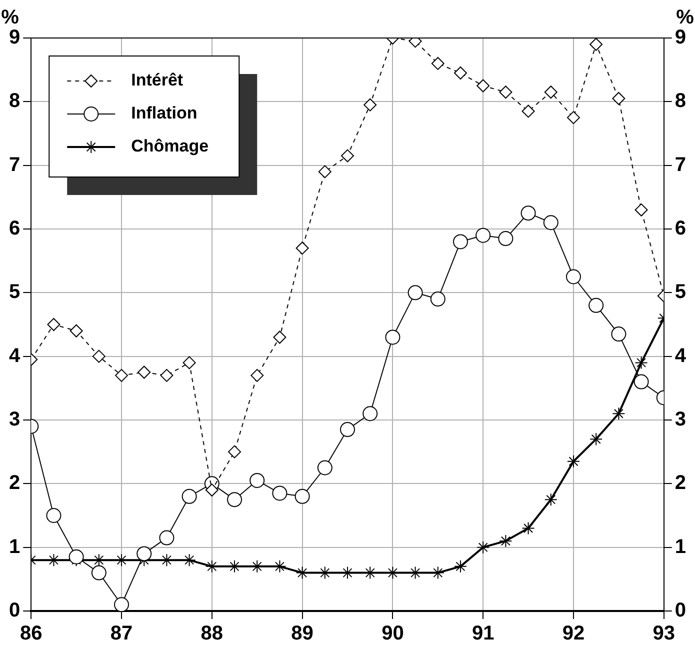 This screenshot has height=653, width=695. What do you see at coordinates (212, 633) in the screenshot?
I see `x-tick-label: 88` at bounding box center [212, 633].